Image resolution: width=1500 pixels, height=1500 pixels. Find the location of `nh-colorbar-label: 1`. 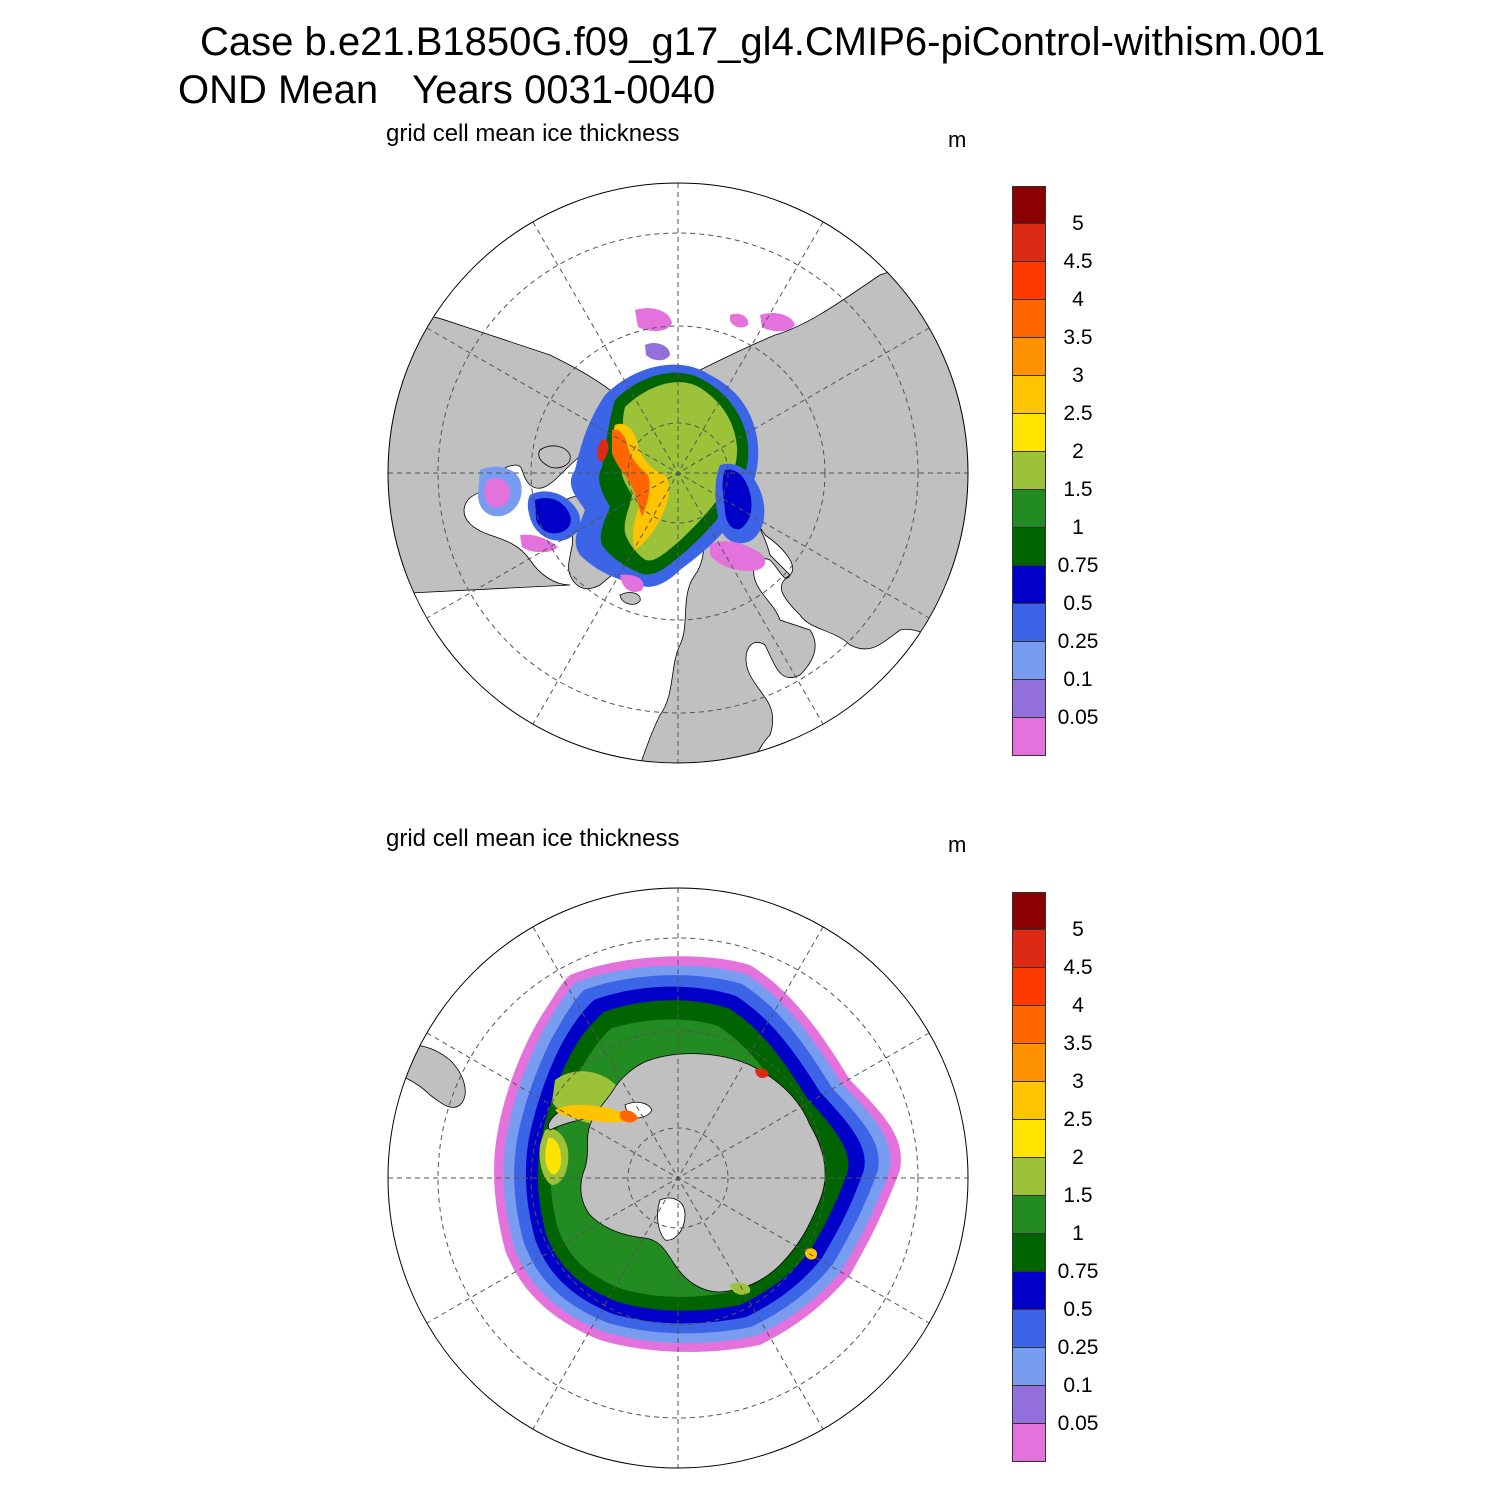

nh-colorbar-label: 1 is located at coordinates (1078, 527).